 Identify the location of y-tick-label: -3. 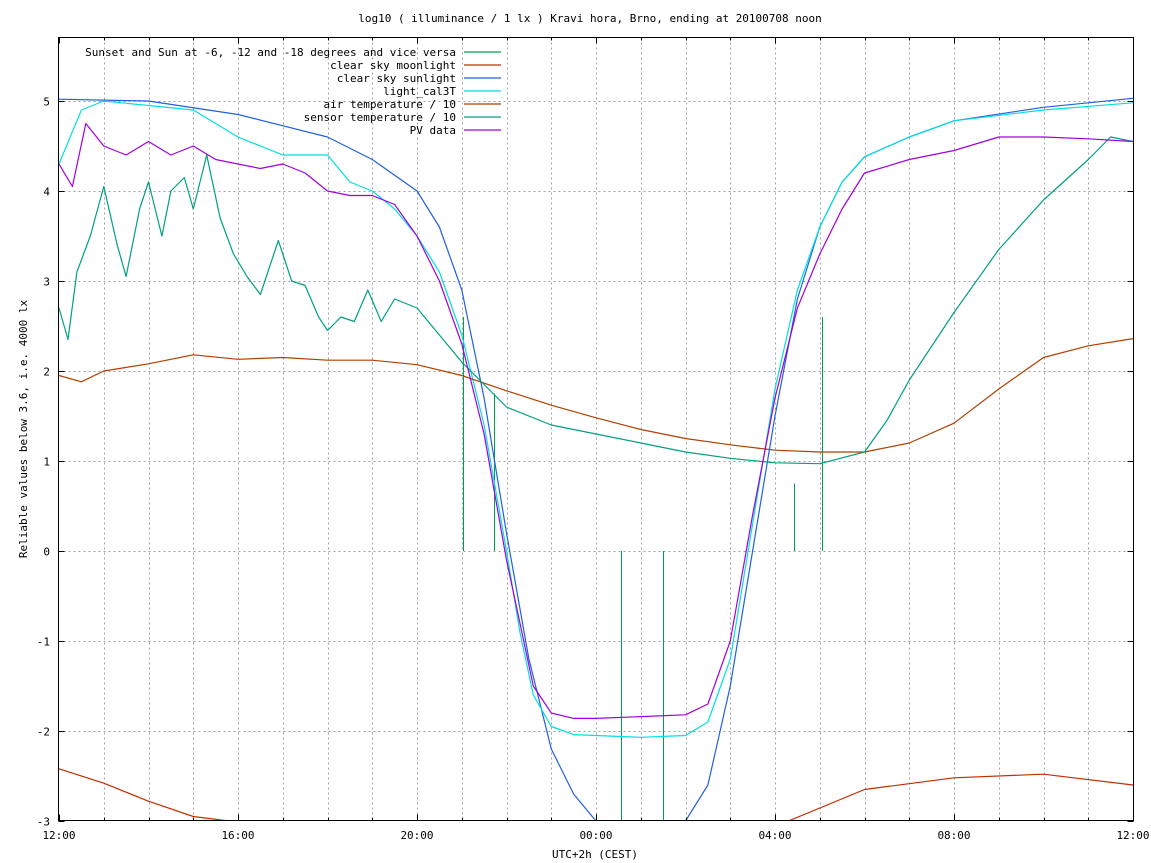
(43, 822).